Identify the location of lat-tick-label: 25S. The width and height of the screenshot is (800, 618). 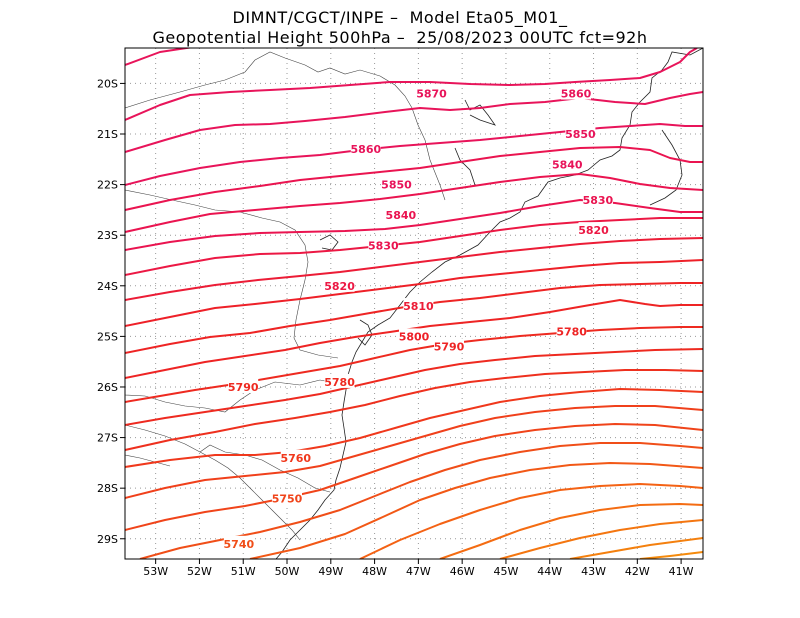
(107, 336).